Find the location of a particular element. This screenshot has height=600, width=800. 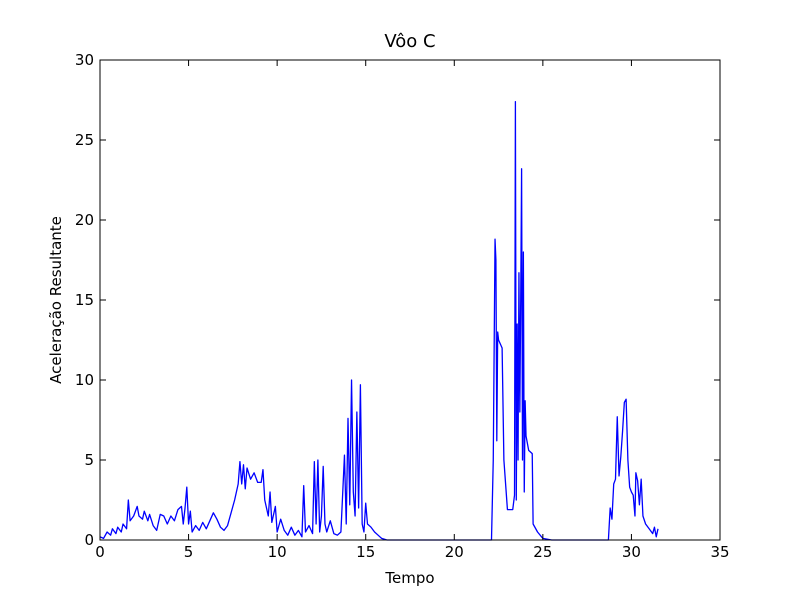

y-axis-label: Aceleração Resultante is located at coordinates (56, 300).